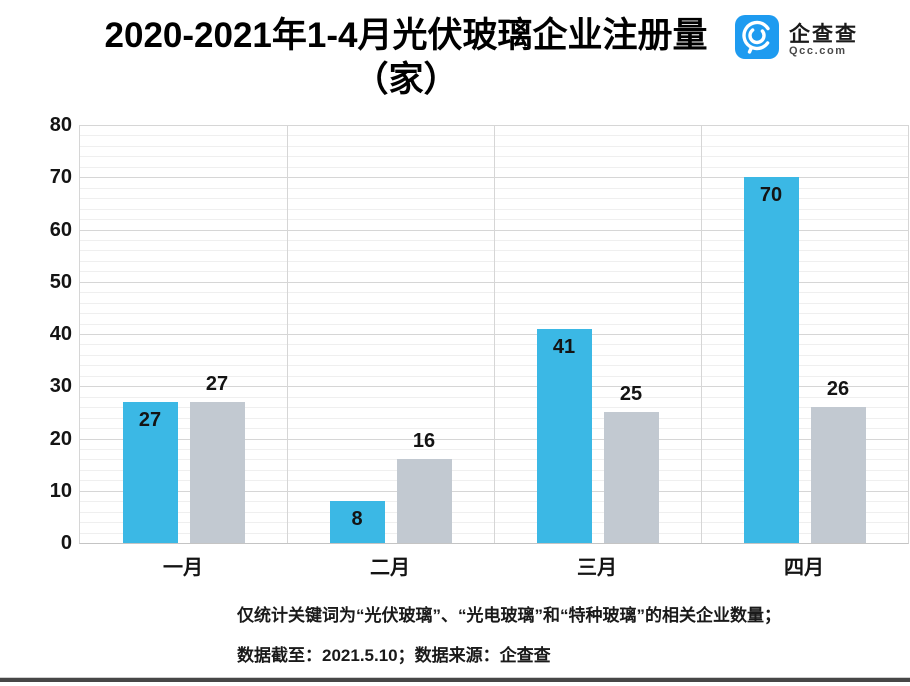 The height and width of the screenshot is (686, 910). I want to click on bar-value-label: 41, so click(564, 347).